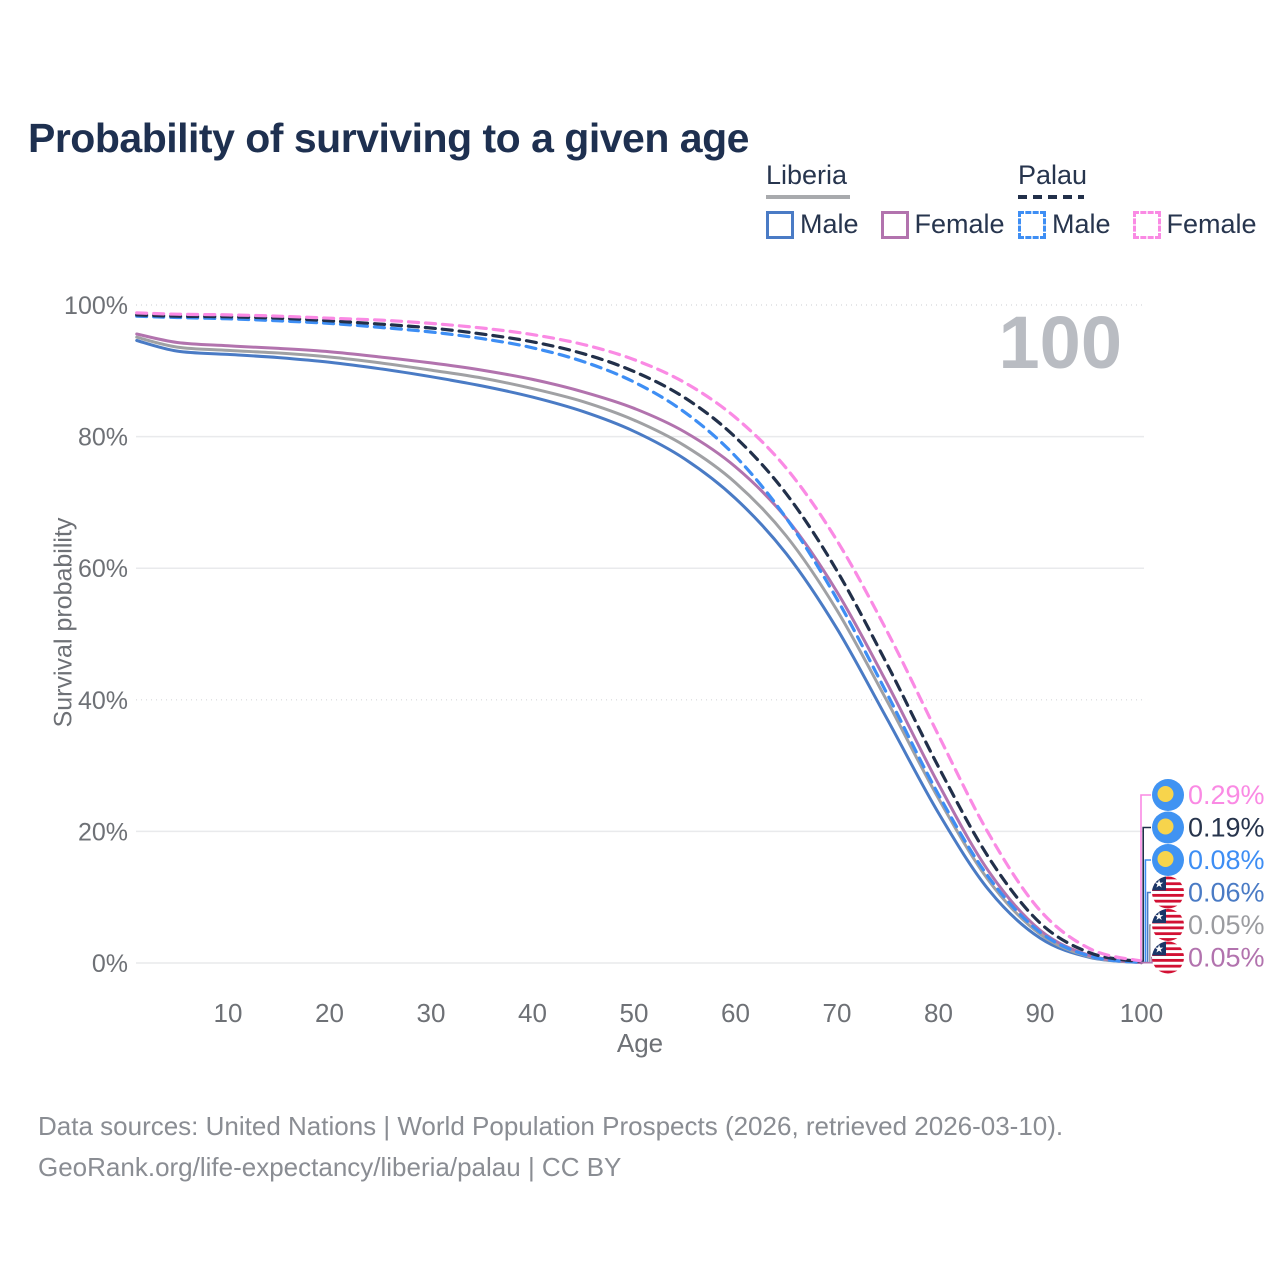 This screenshot has height=1280, width=1280. What do you see at coordinates (829, 224) in the screenshot?
I see `legend-label-liberia-male: Male` at bounding box center [829, 224].